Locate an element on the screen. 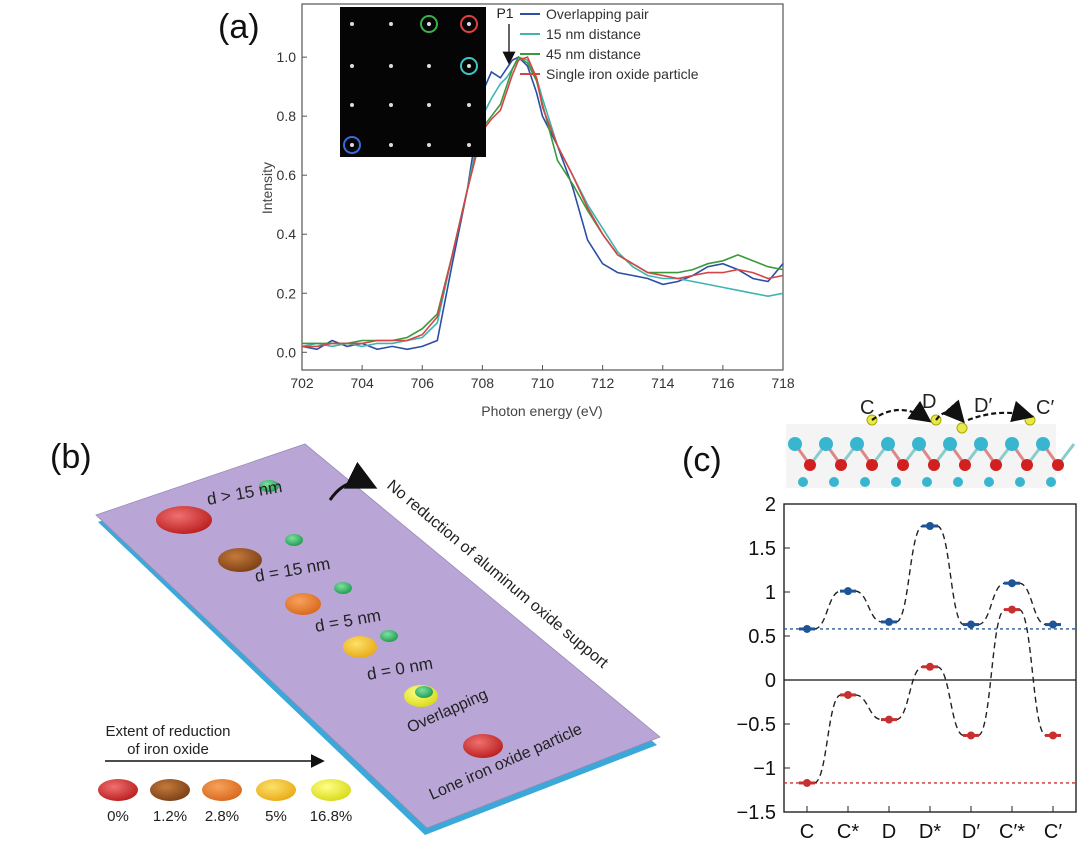 The image size is (1080, 842). extent-title-2: of iron oxide is located at coordinates (168, 749).